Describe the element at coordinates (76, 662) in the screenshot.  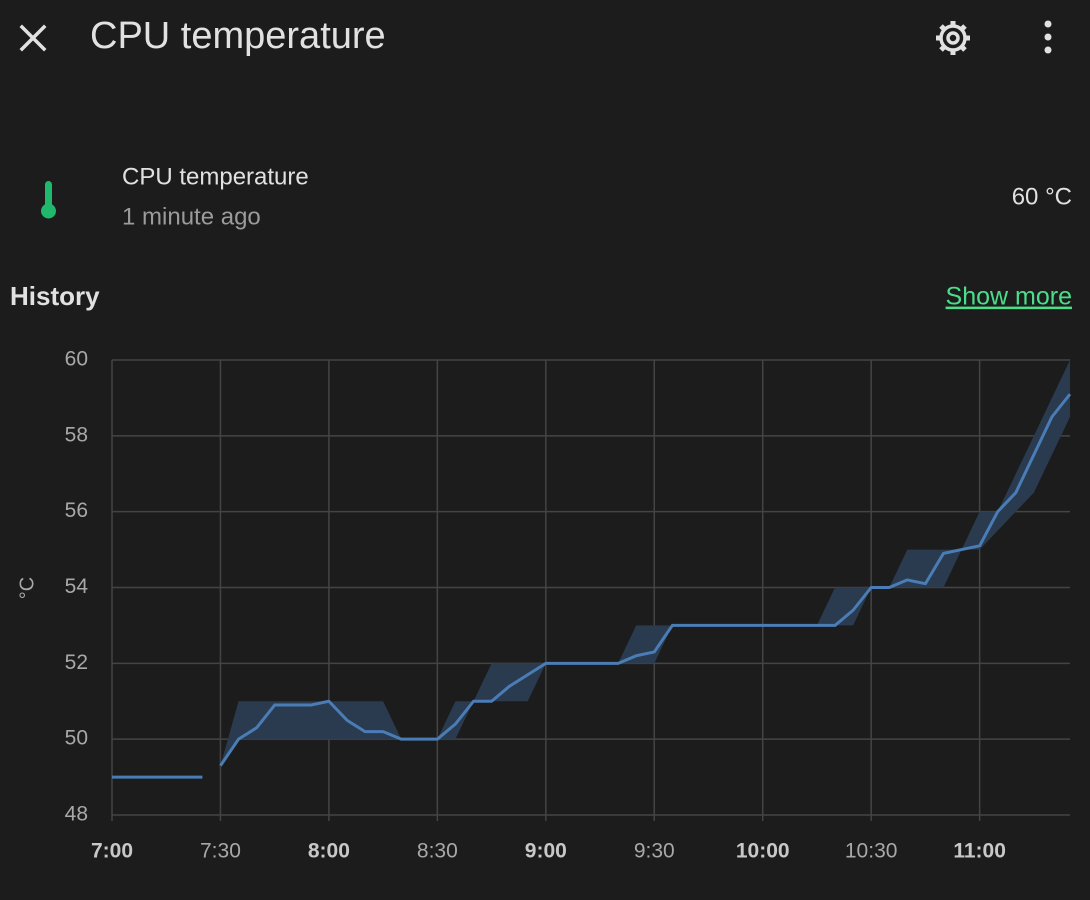
I see `y-tick-label: 52` at that location.